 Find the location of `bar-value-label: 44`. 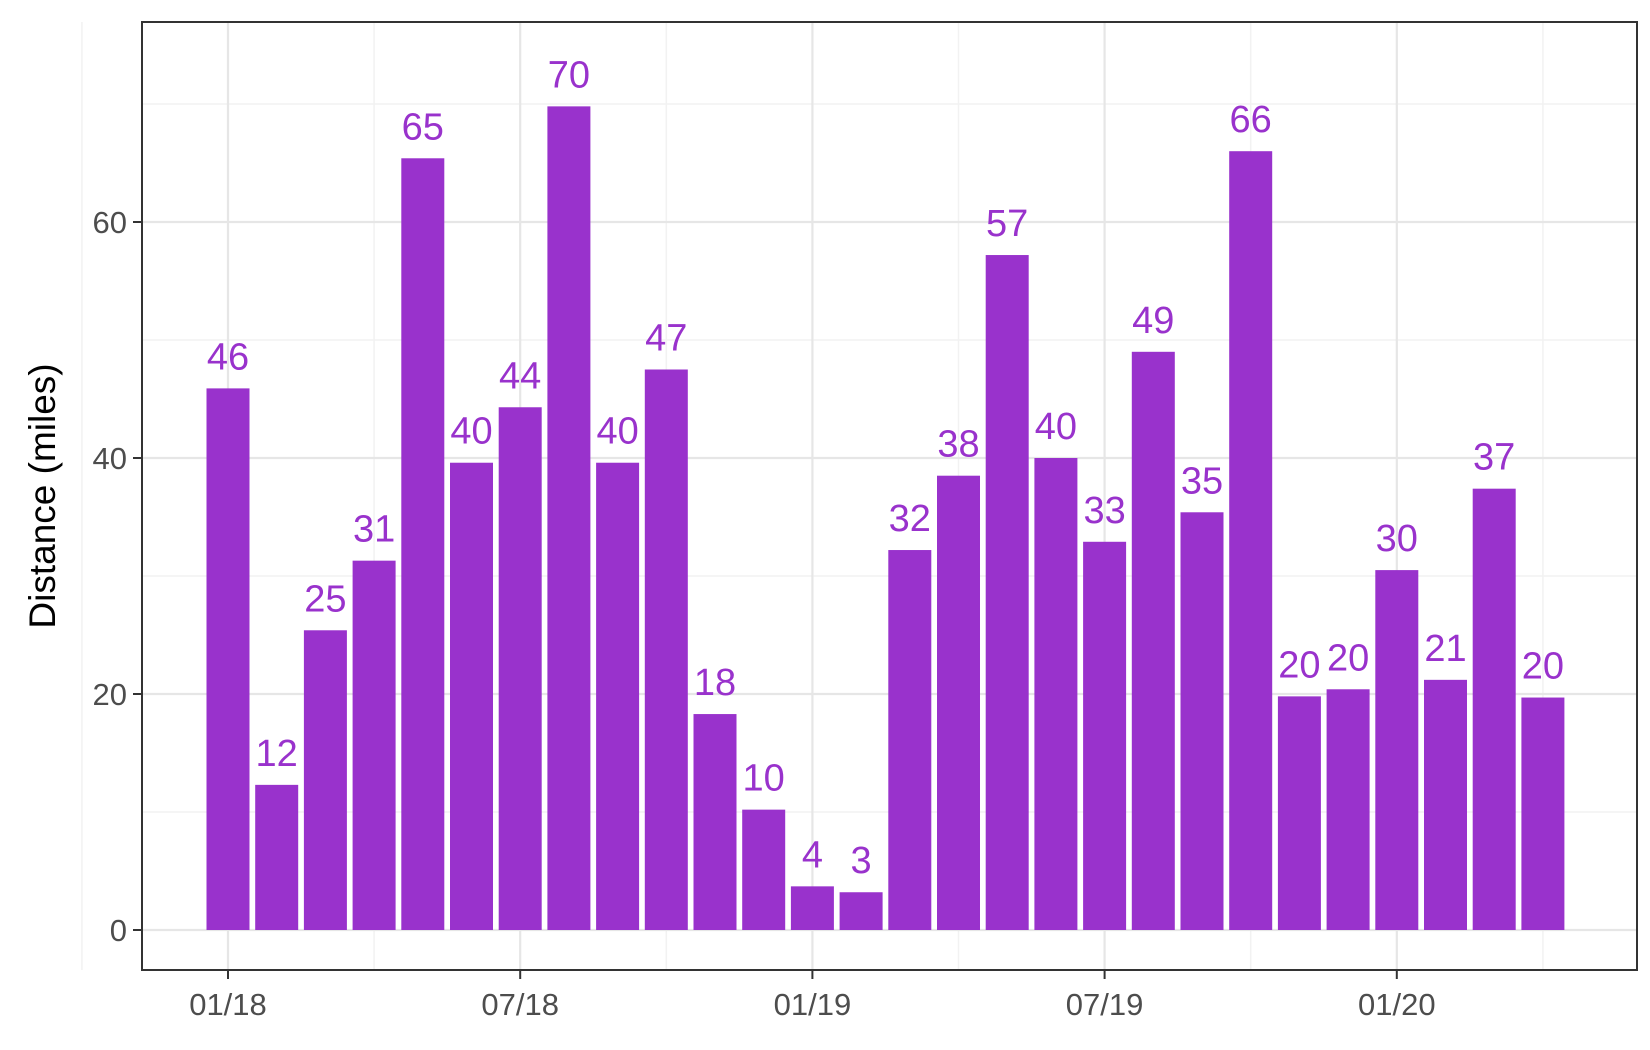

bar-value-label: 44 is located at coordinates (520, 376).